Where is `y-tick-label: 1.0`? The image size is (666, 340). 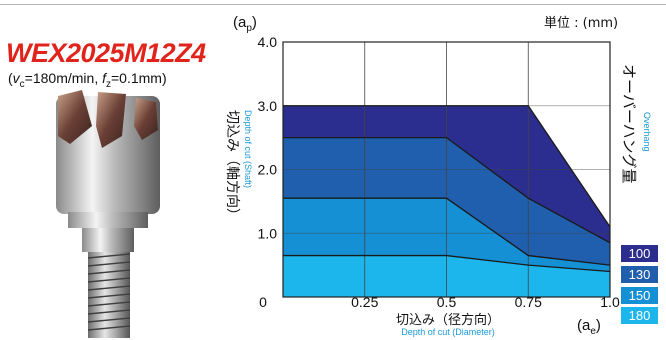
y-tick-label: 1.0 is located at coordinates (268, 233).